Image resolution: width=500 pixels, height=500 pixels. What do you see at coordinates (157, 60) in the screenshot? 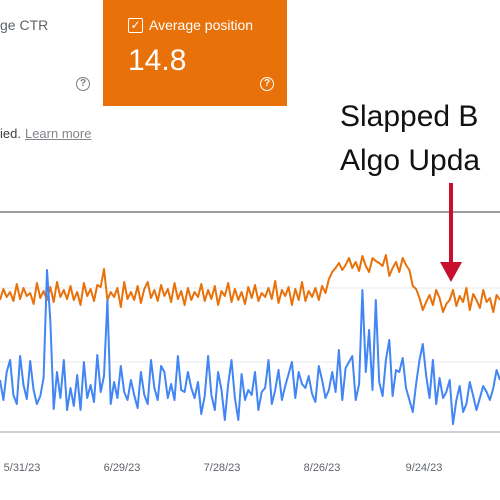
I see `metric-value-average-position: 14.8` at bounding box center [157, 60].